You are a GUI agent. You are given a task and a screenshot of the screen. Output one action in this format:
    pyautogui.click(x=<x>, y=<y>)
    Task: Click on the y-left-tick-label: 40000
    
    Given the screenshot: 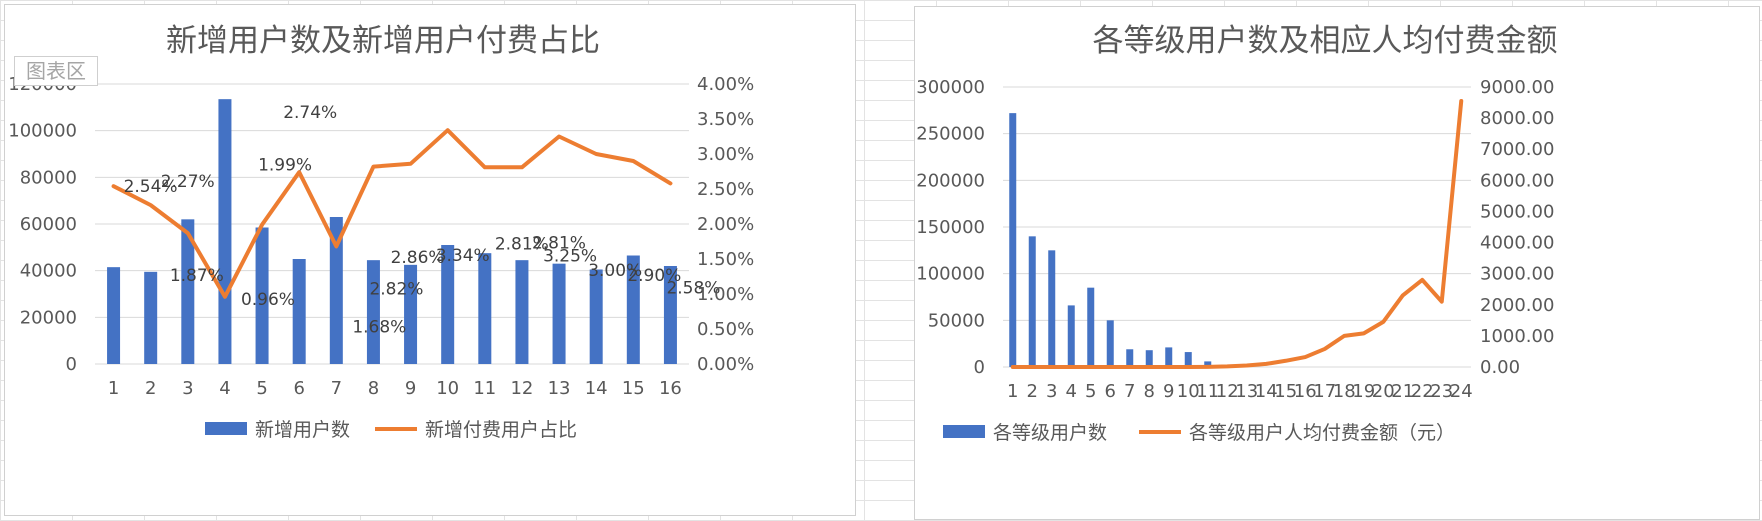 What is the action you would take?
    pyautogui.click(x=48, y=271)
    